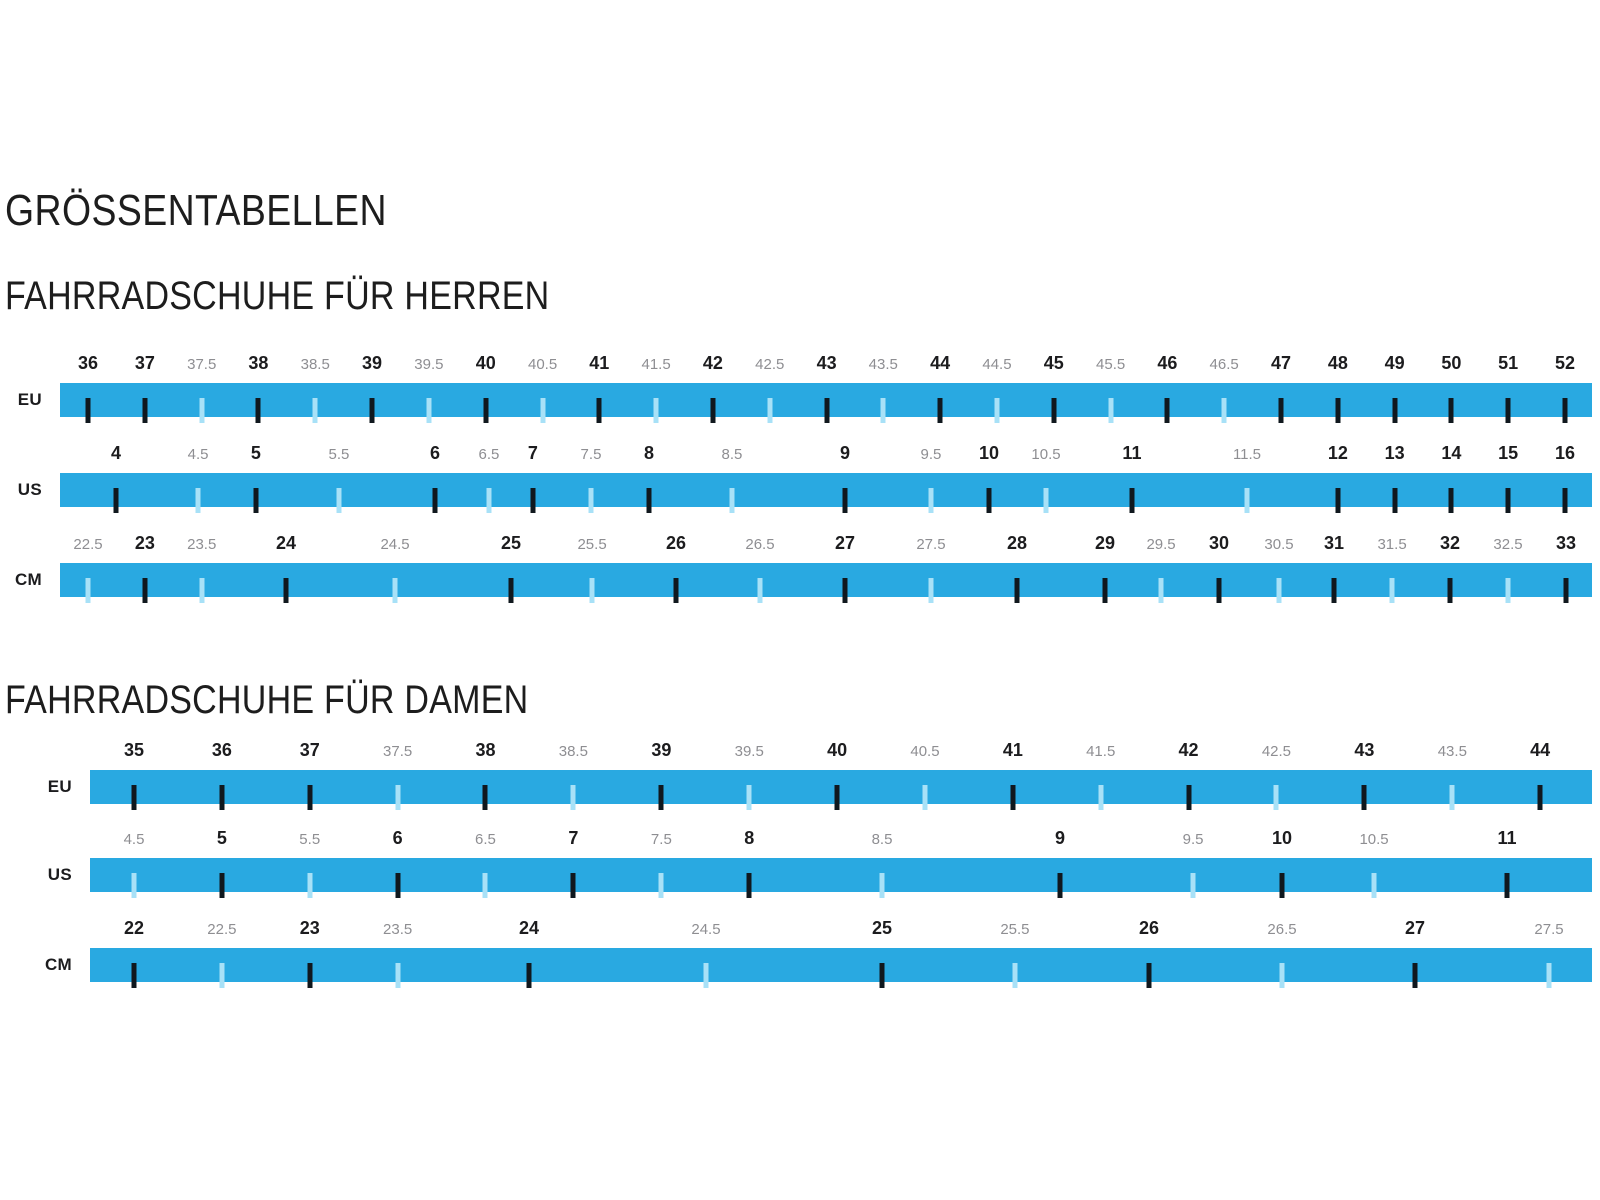 This screenshot has height=1200, width=1600. Describe the element at coordinates (1279, 544) in the screenshot. I see `size-label: 30.5` at that location.